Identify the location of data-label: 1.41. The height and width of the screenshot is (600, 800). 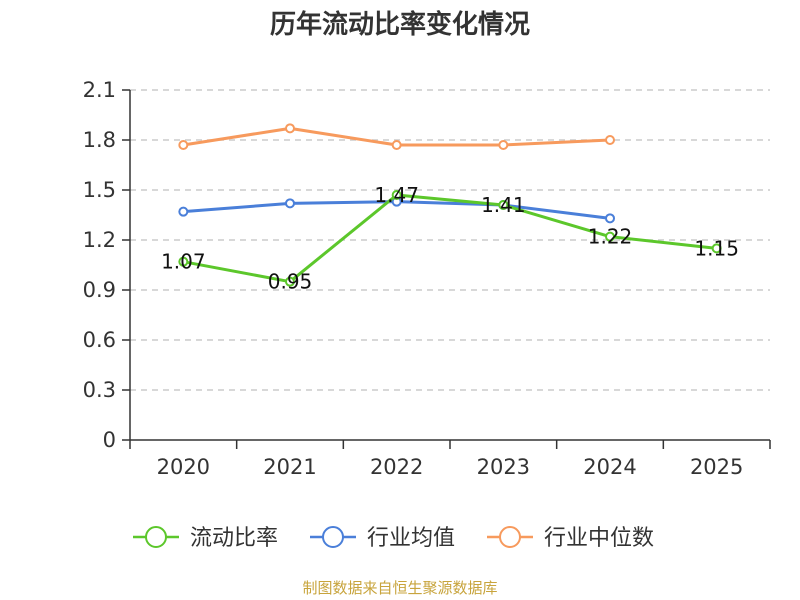
(503, 205).